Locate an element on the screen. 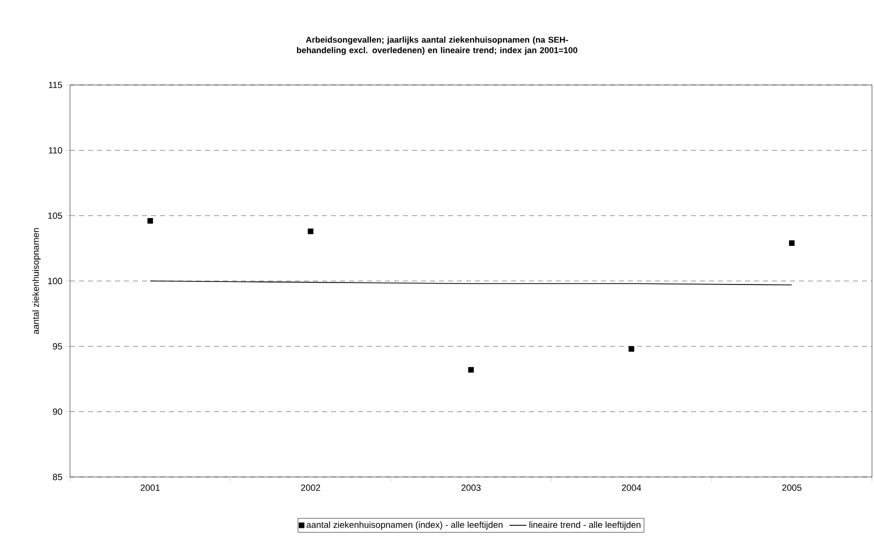 The height and width of the screenshot is (539, 874). x-tick-label: 2001 is located at coordinates (150, 487).